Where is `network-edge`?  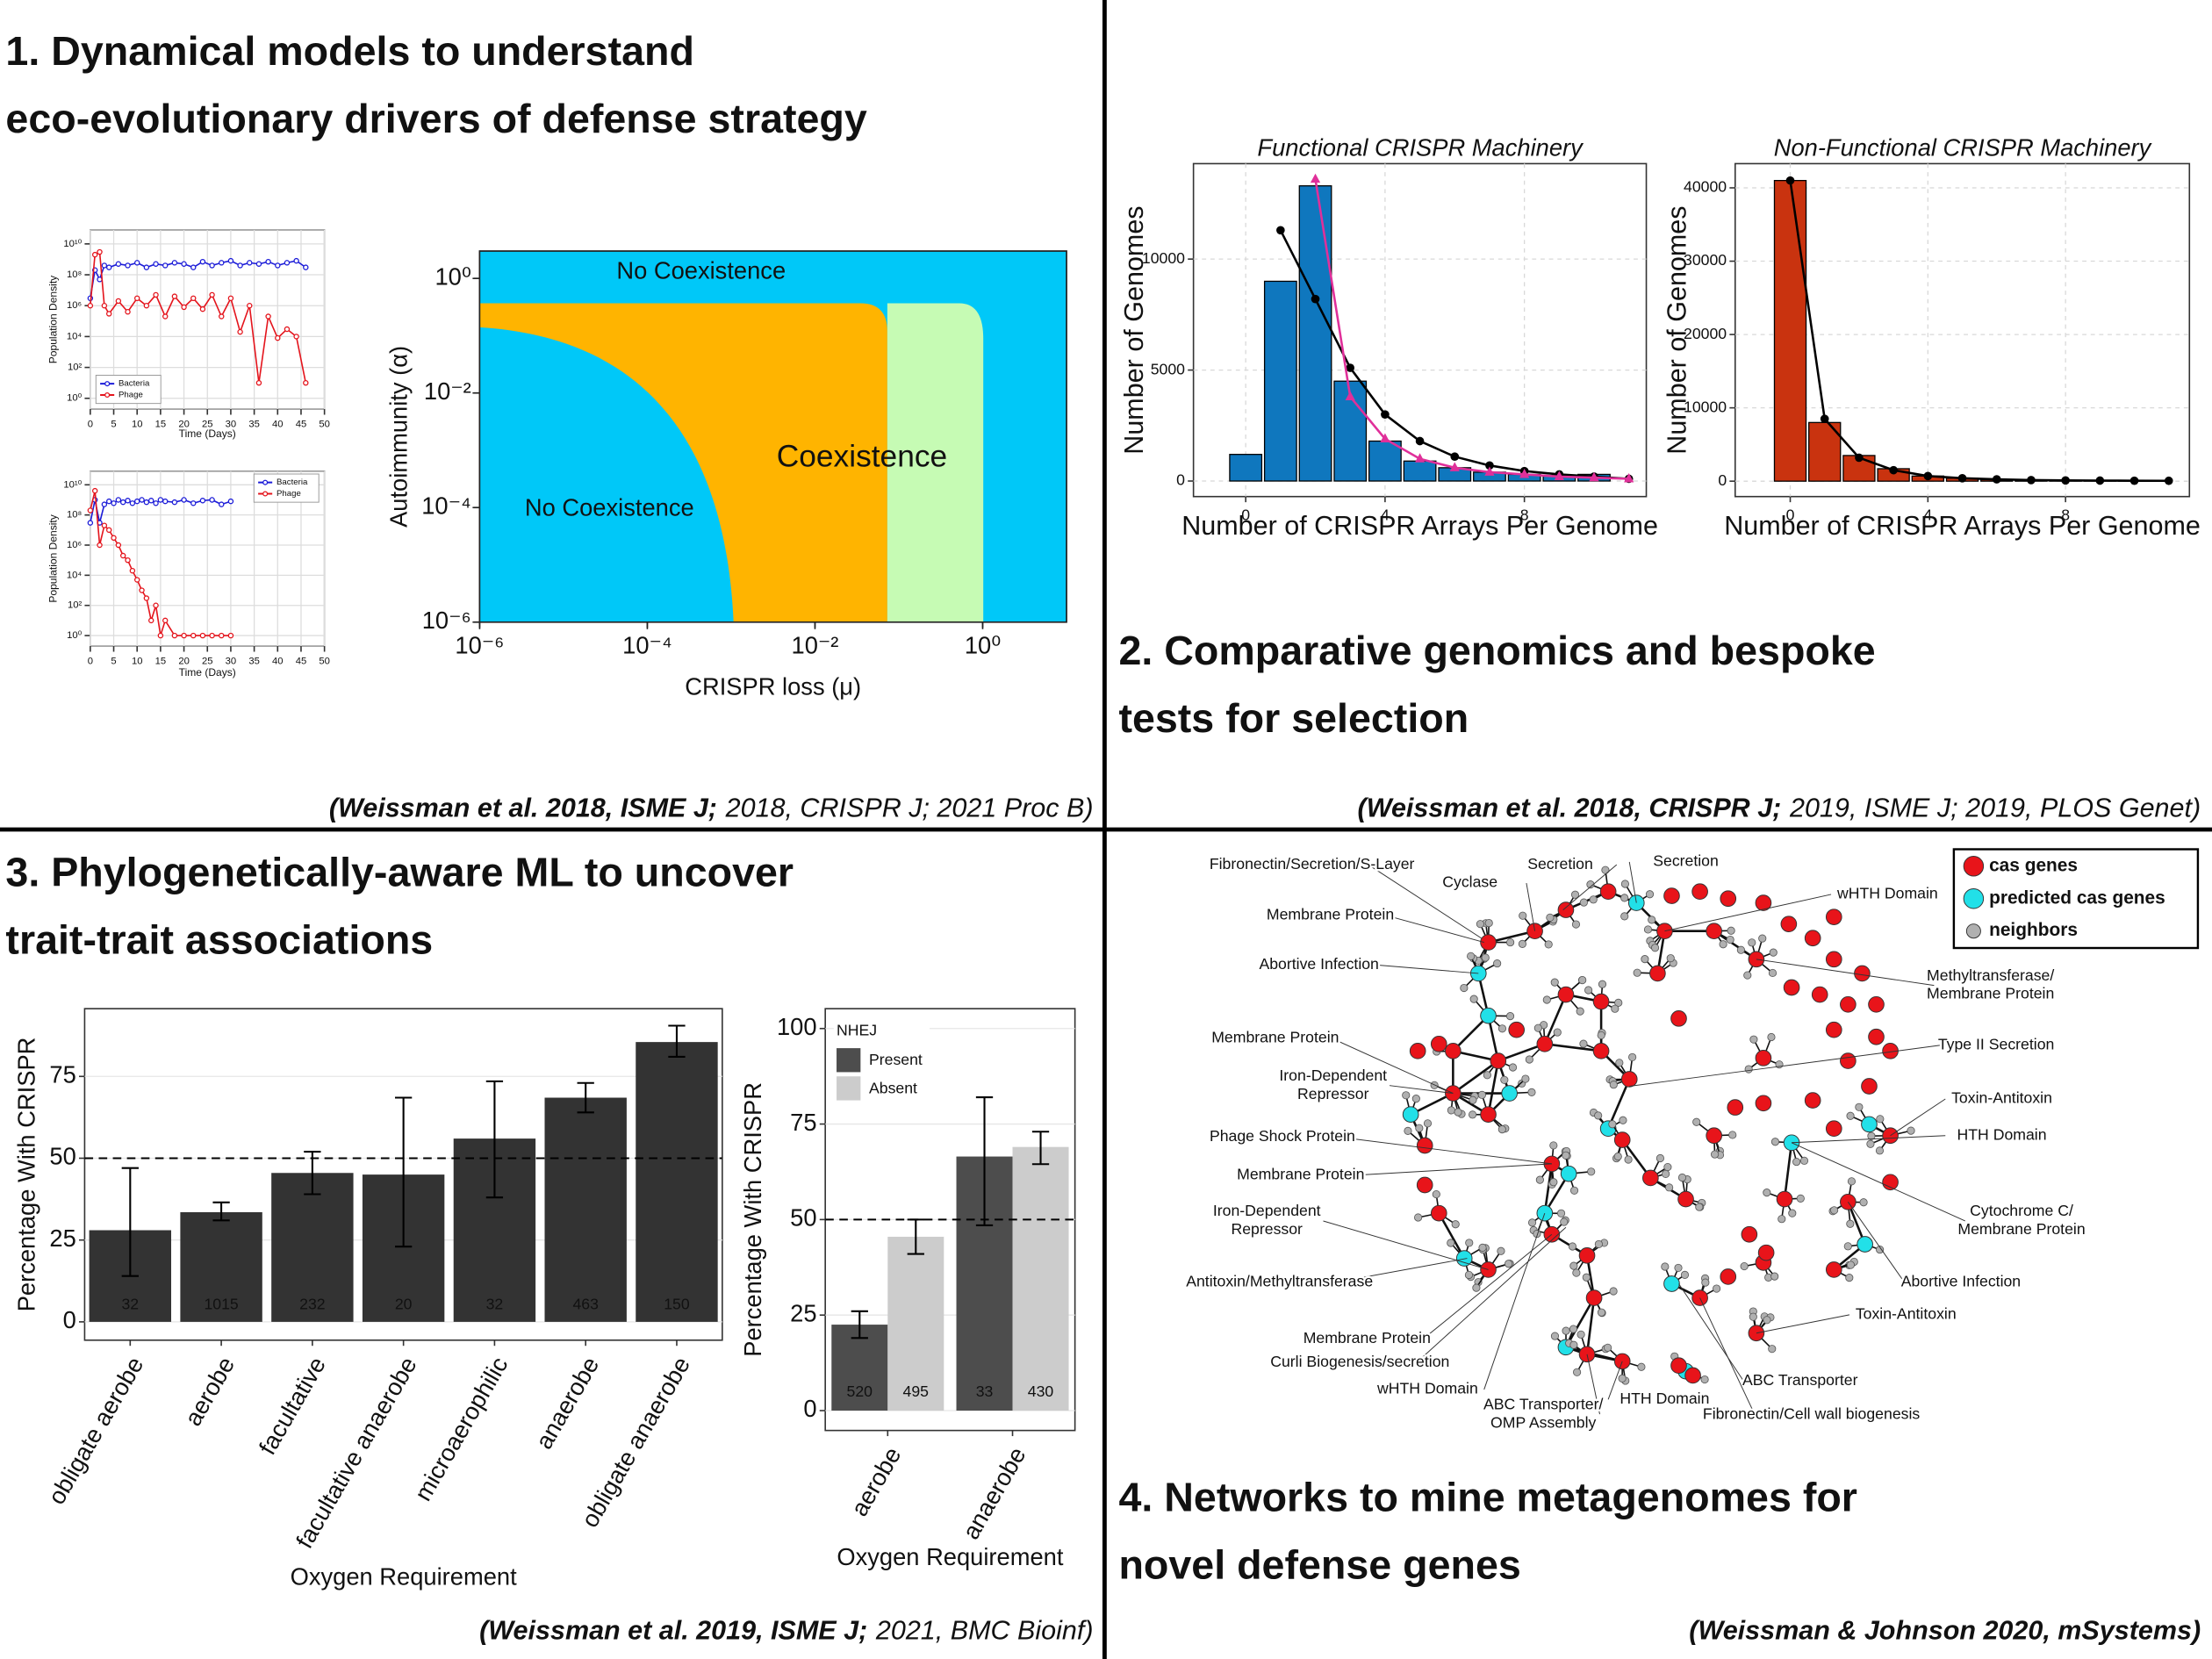
network-edge is located at coordinates (1471, 1034).